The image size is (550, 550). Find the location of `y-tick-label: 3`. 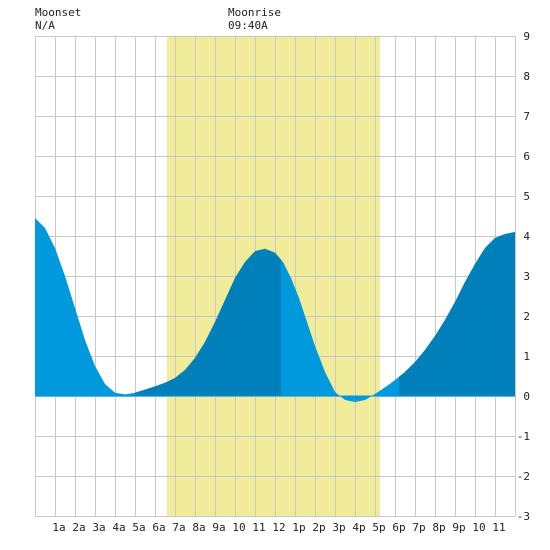

y-tick-label: 3 is located at coordinates (526, 276).